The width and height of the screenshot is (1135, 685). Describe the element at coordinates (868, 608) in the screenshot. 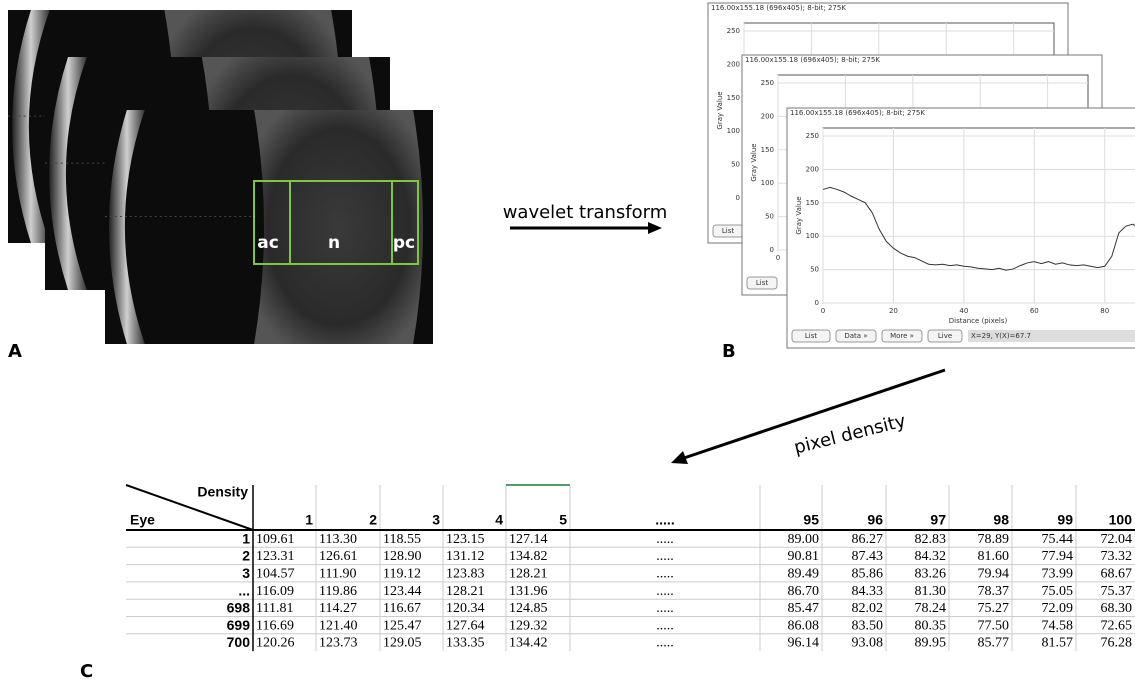

I see `cell: 82.02` at that location.